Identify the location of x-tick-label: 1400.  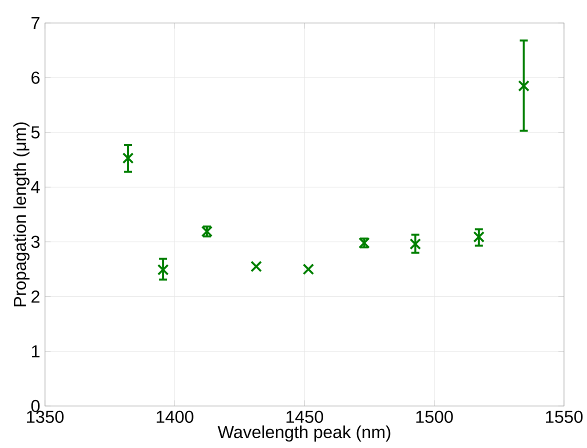
(175, 416).